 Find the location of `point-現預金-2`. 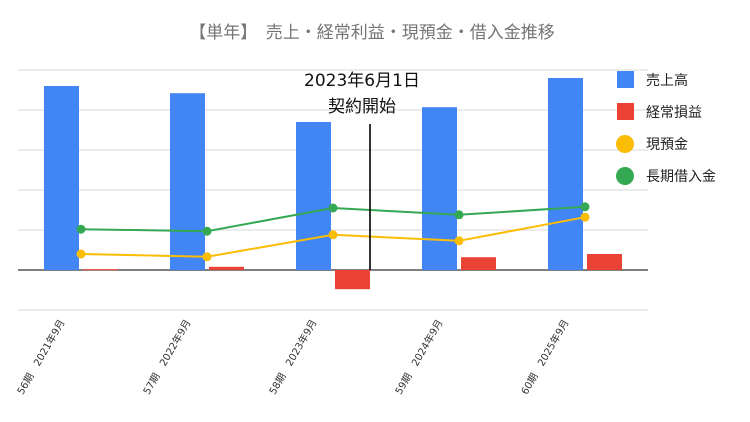

point-現預金-2 is located at coordinates (207, 257).